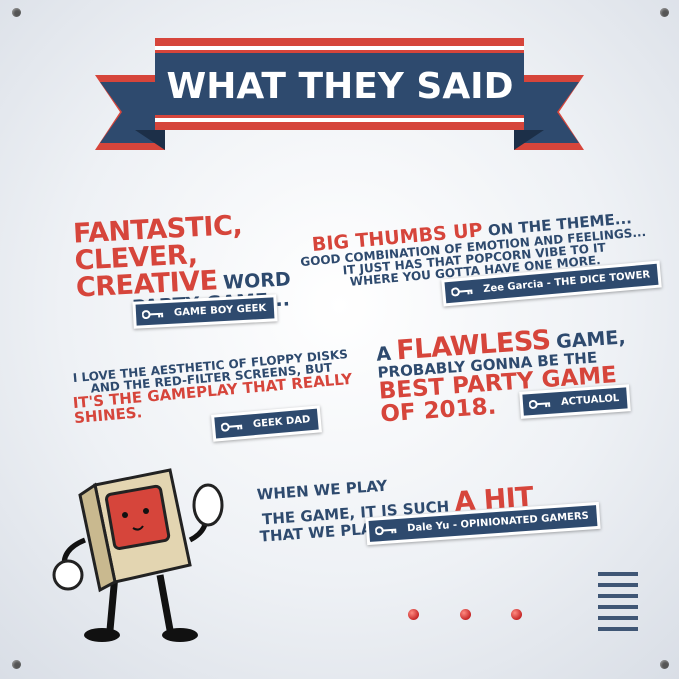 Image resolution: width=679 pixels, height=679 pixels. What do you see at coordinates (590, 400) in the screenshot?
I see `source: ACTUALOL` at bounding box center [590, 400].